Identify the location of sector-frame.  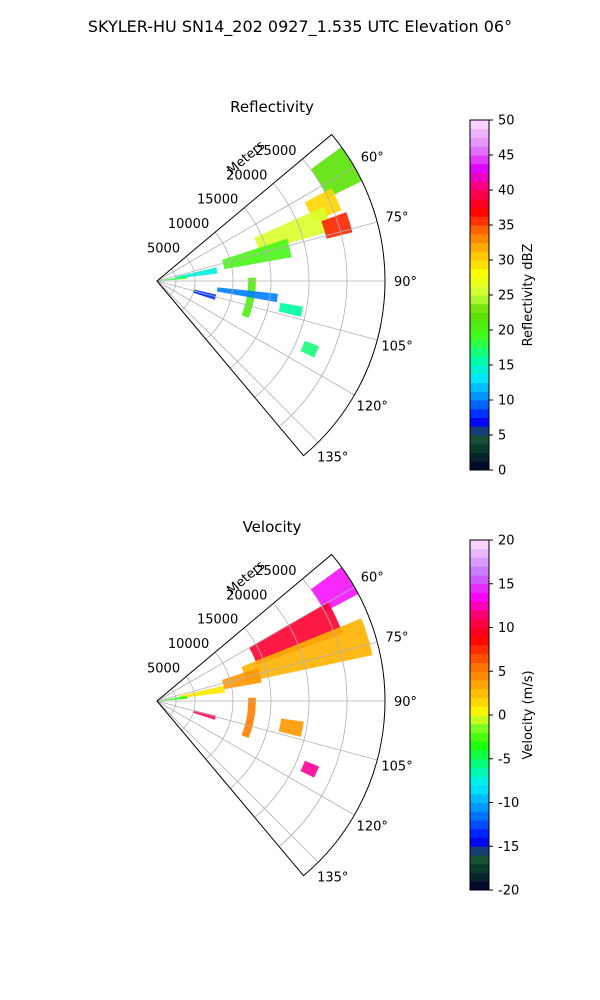
(271, 295).